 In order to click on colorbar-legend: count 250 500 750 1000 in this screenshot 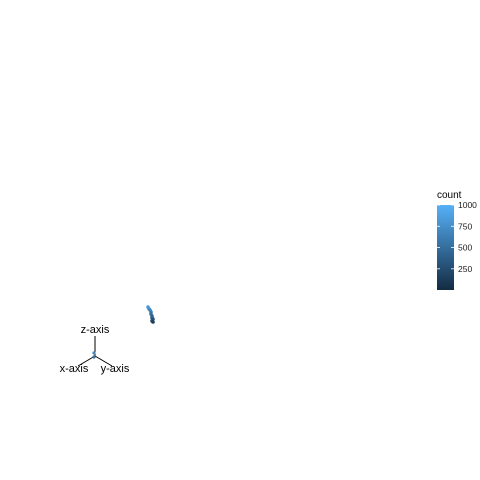, I will do `click(457, 240)`.